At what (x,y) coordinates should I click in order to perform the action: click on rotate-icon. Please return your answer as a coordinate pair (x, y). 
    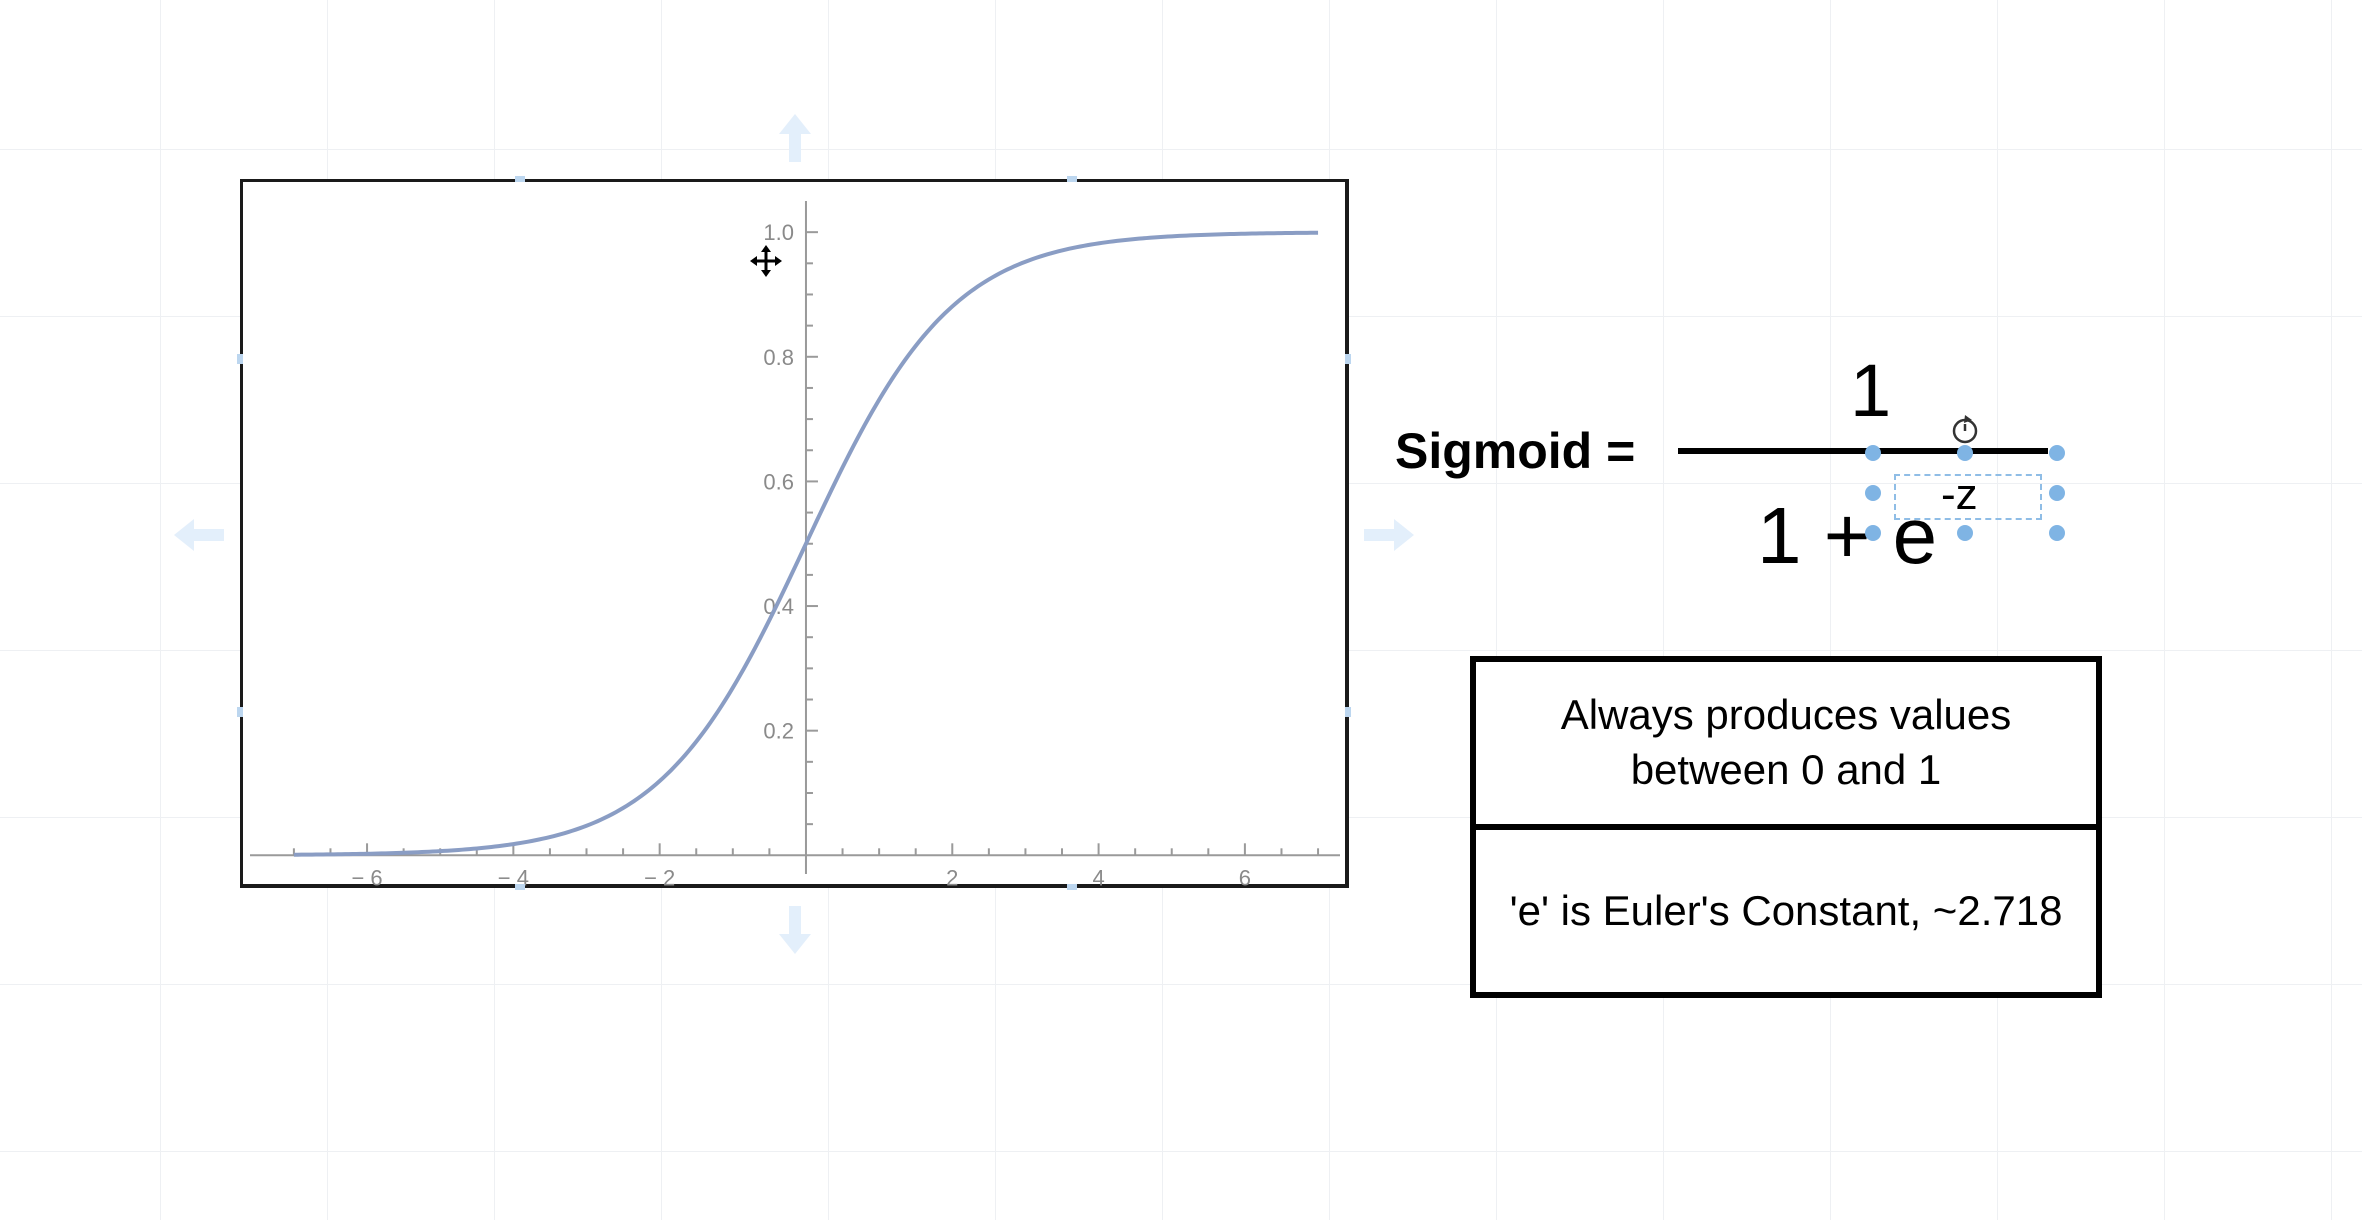
    Looking at the image, I should click on (1965, 429).